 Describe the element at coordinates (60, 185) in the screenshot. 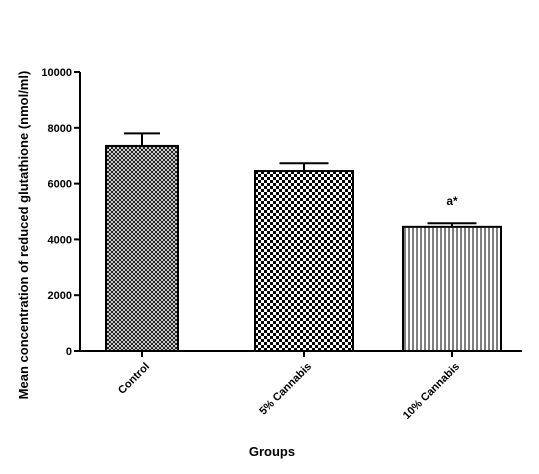

I see `y-tick-label: 6000` at that location.